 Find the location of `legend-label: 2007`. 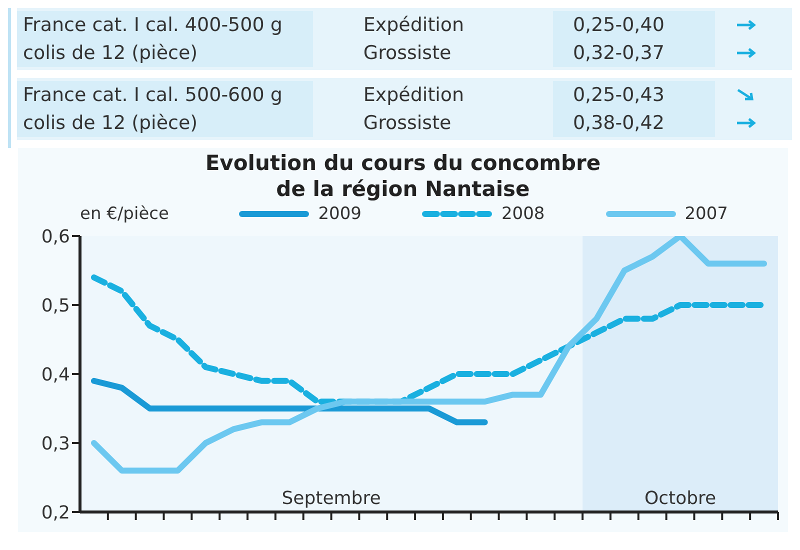

legend-label: 2007 is located at coordinates (706, 214).